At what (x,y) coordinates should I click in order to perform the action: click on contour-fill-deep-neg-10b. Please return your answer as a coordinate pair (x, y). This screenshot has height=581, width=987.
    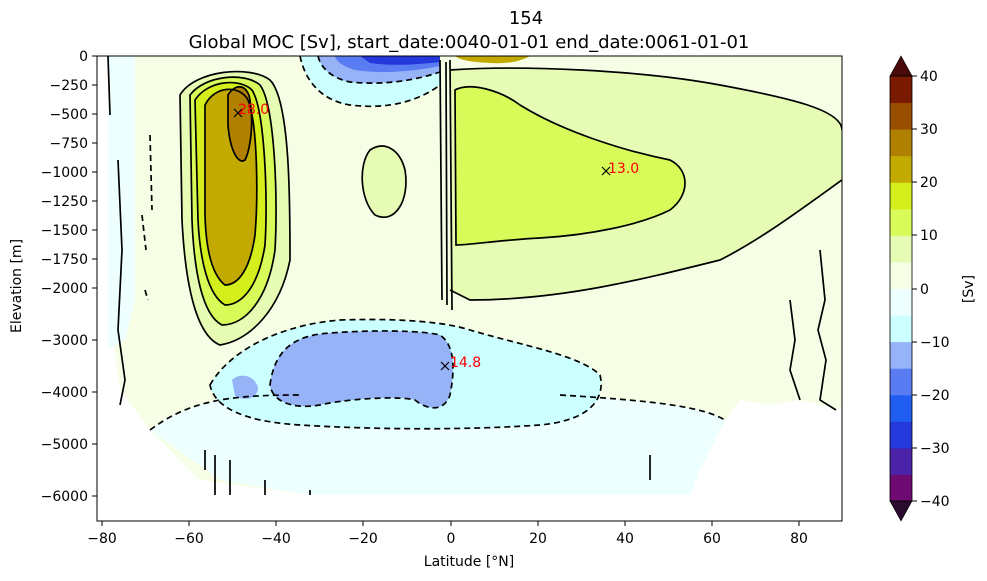
    Looking at the image, I should click on (245, 387).